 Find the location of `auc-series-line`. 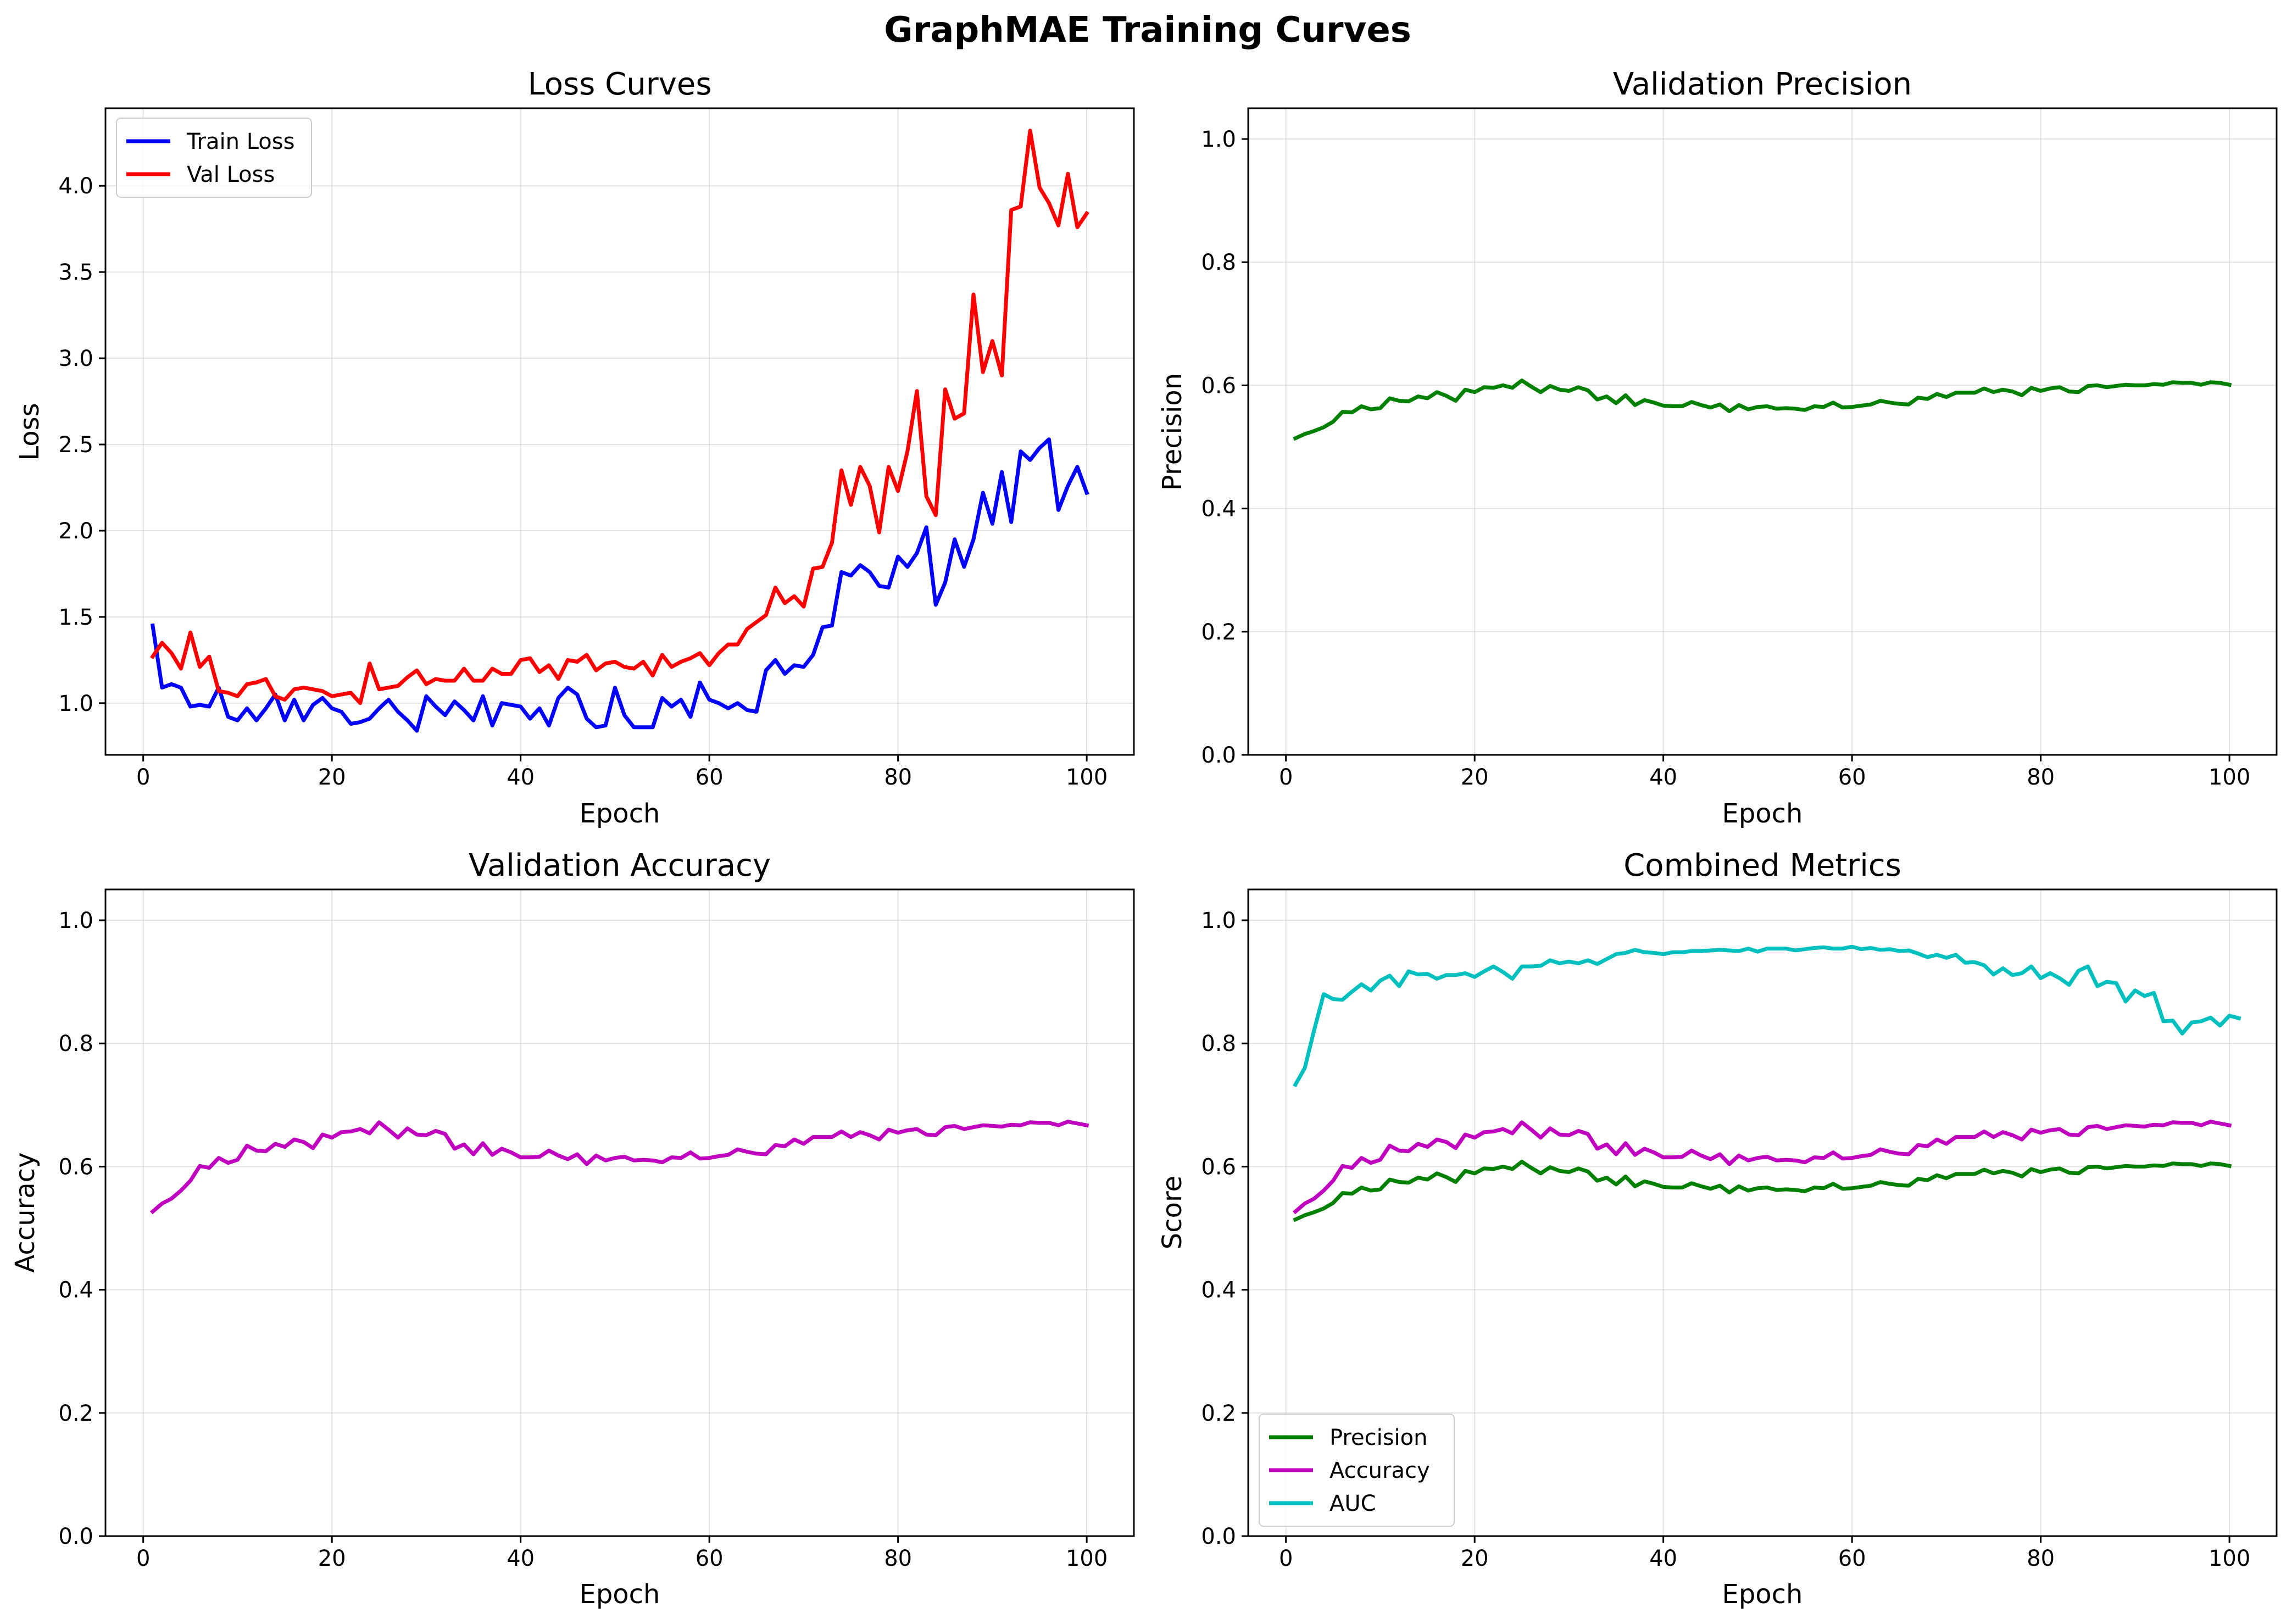

auc-series-line is located at coordinates (1767, 1016).